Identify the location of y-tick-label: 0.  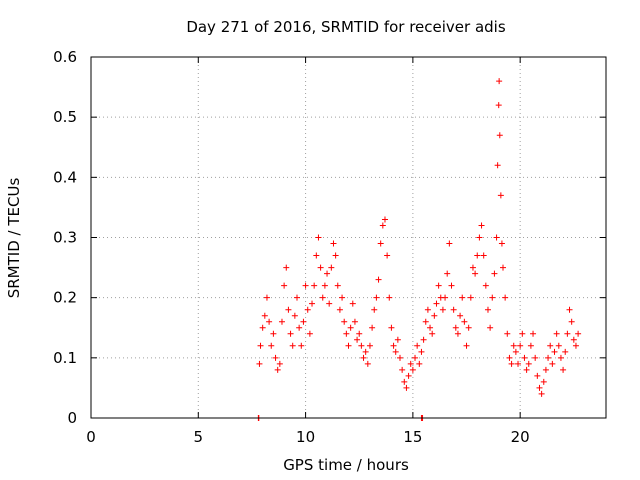
(72, 418).